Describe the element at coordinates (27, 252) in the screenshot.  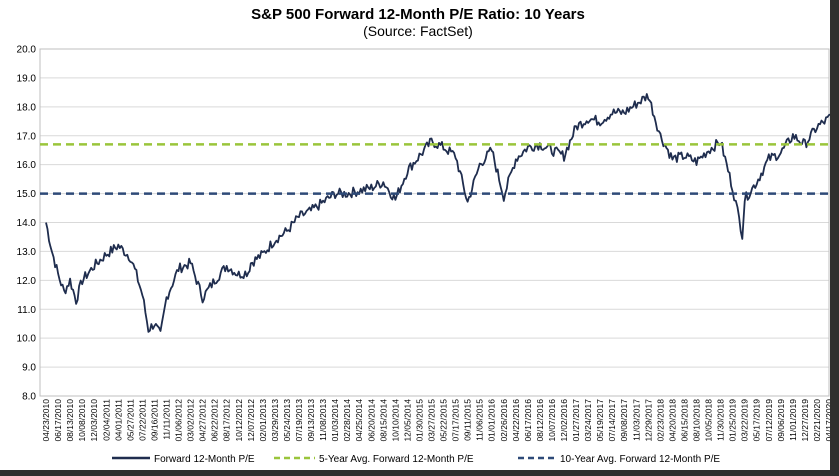
I see `y-tick-label: 13.0` at that location.